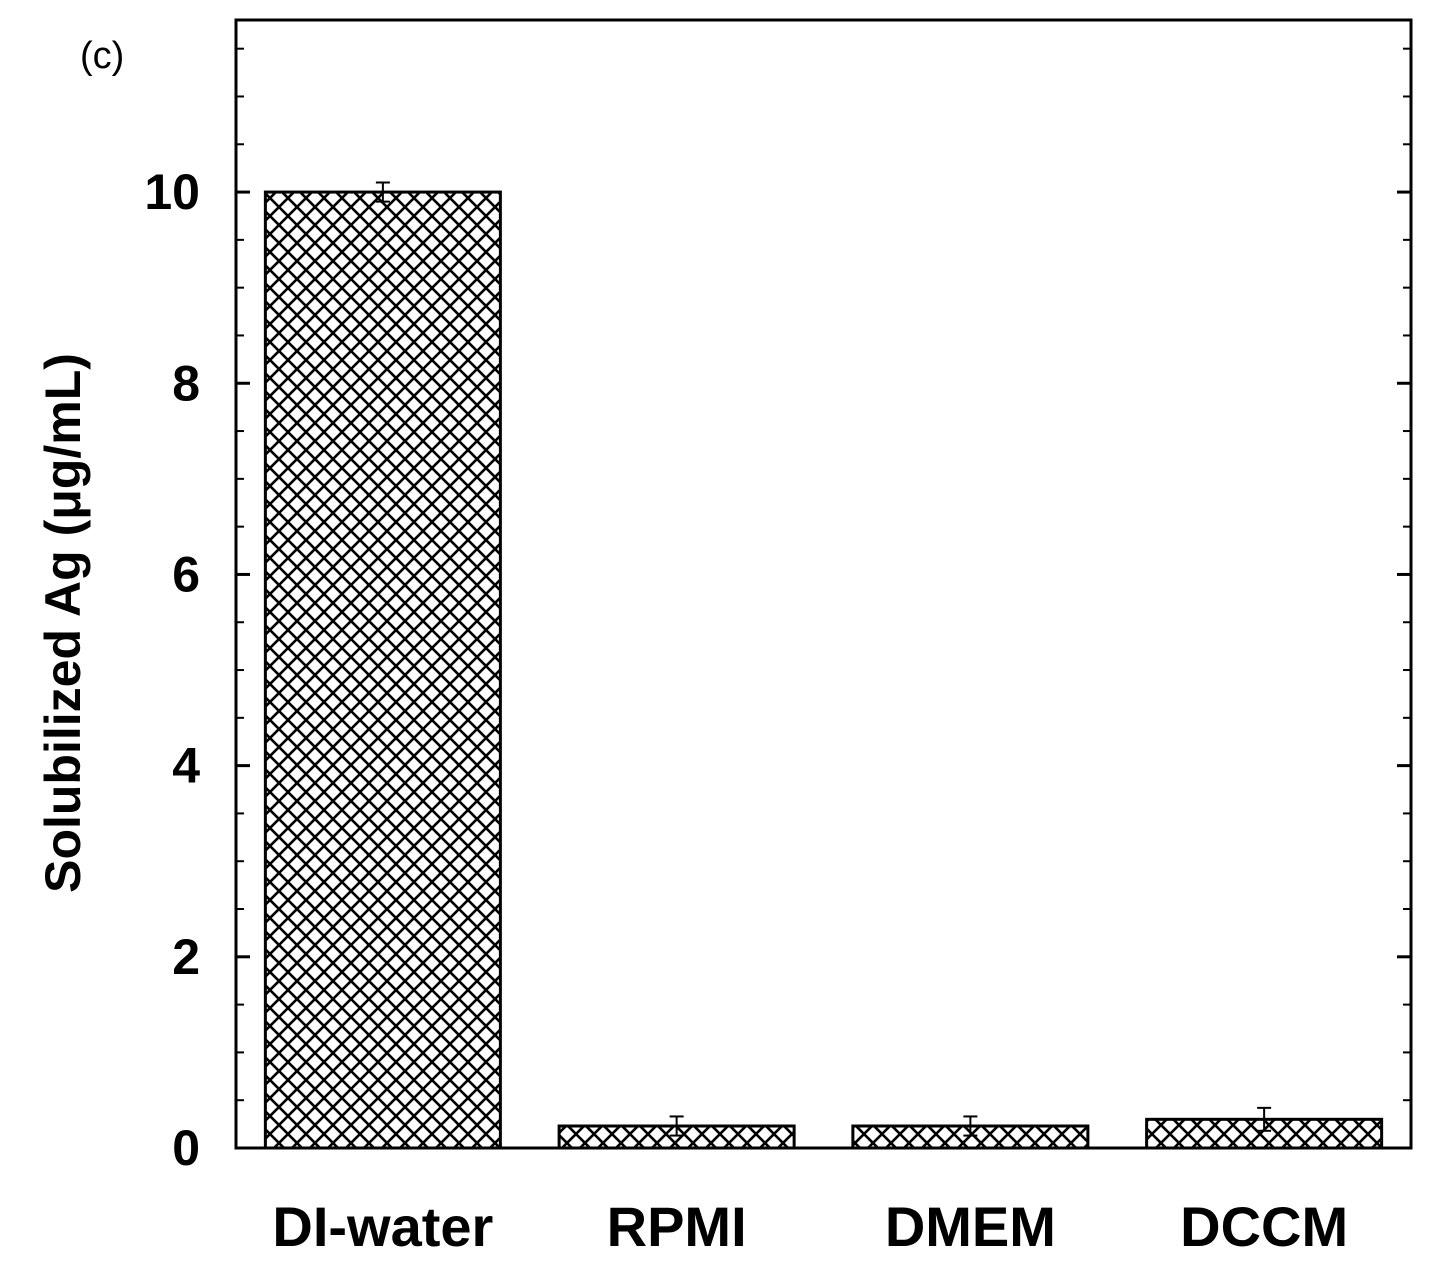 The width and height of the screenshot is (1448, 1272). Describe the element at coordinates (810, 1226) in the screenshot. I see `x-axis: DI-water RPMI DMEM DCCM` at that location.